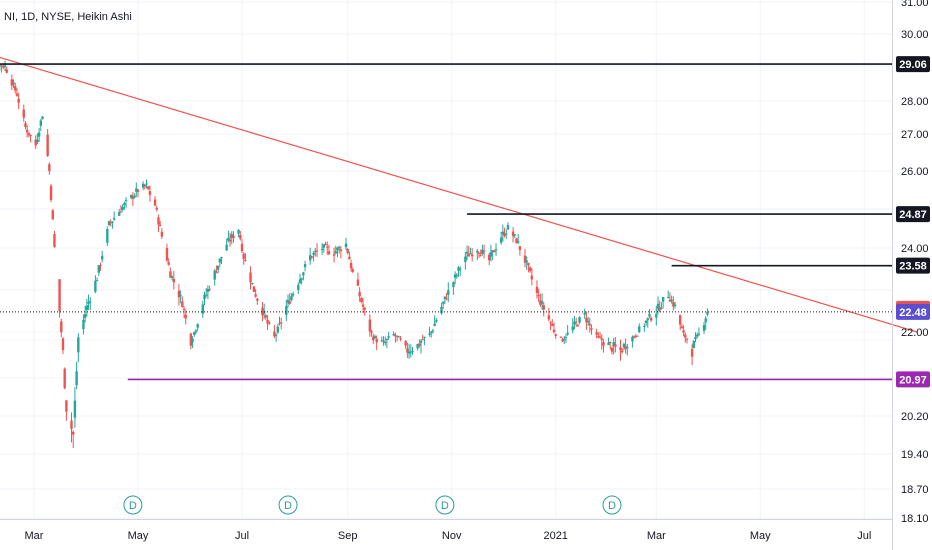 The height and width of the screenshot is (550, 932). What do you see at coordinates (68, 17) in the screenshot?
I see `symbol-label: NI, 1D, NYSE, Heikin Ashi` at bounding box center [68, 17].